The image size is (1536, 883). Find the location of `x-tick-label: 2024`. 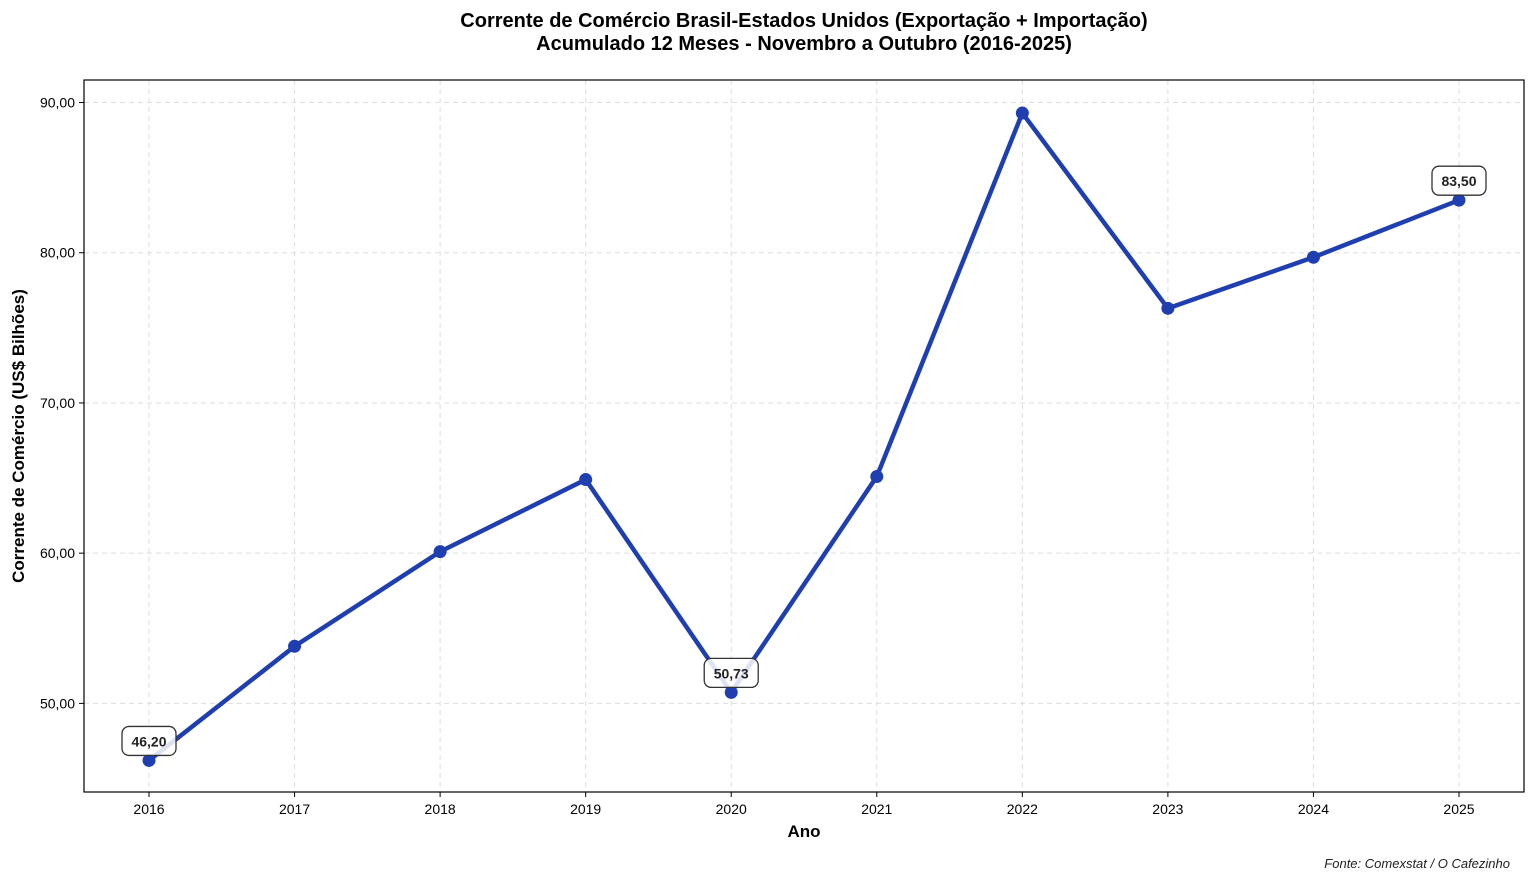

x-tick-label: 2024 is located at coordinates (1313, 809).